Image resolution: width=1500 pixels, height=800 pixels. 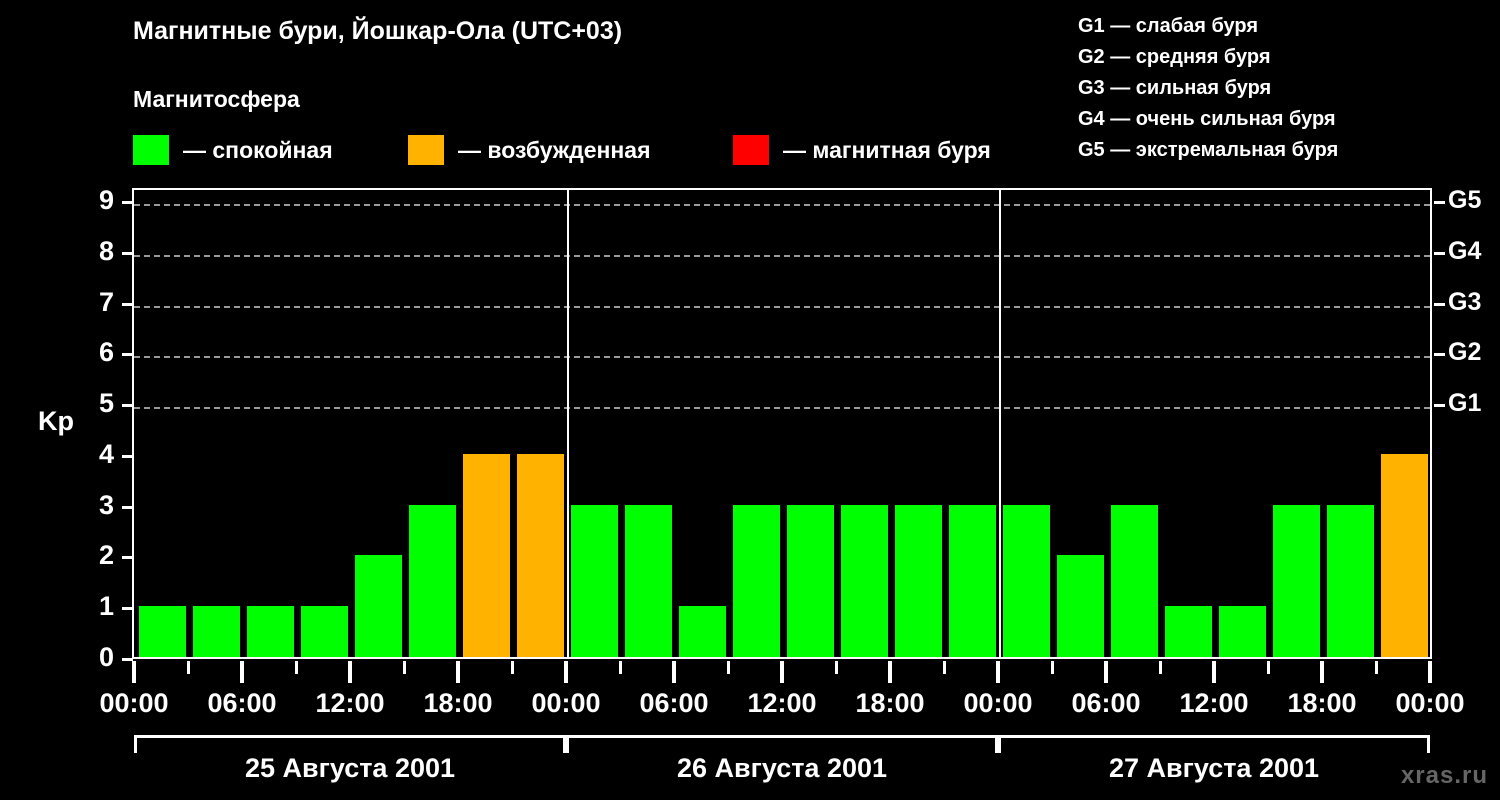 I want to click on y-tick-label-6: 6, so click(x=106, y=352).